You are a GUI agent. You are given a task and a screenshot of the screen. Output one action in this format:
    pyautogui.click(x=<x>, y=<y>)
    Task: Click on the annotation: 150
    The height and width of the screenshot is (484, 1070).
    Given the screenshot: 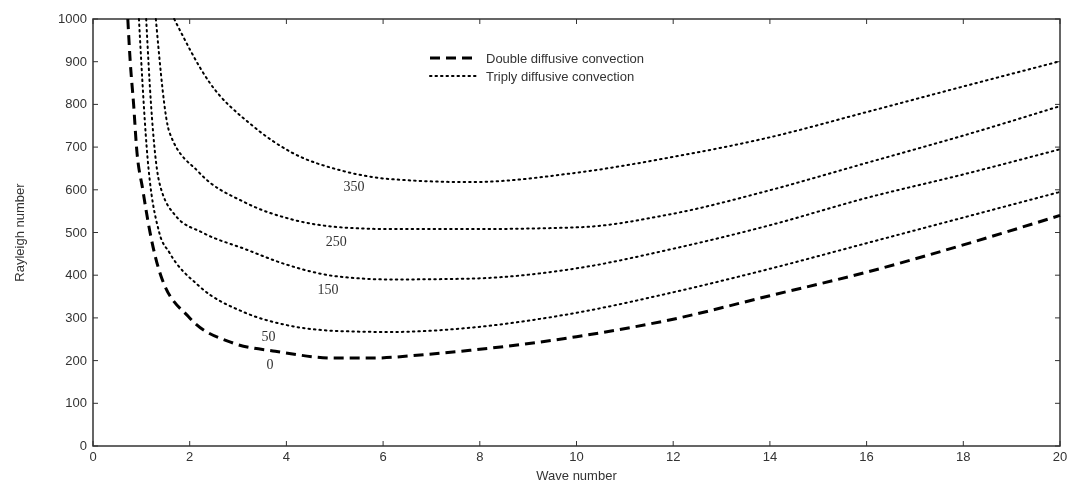 What is the action you would take?
    pyautogui.click(x=328, y=290)
    